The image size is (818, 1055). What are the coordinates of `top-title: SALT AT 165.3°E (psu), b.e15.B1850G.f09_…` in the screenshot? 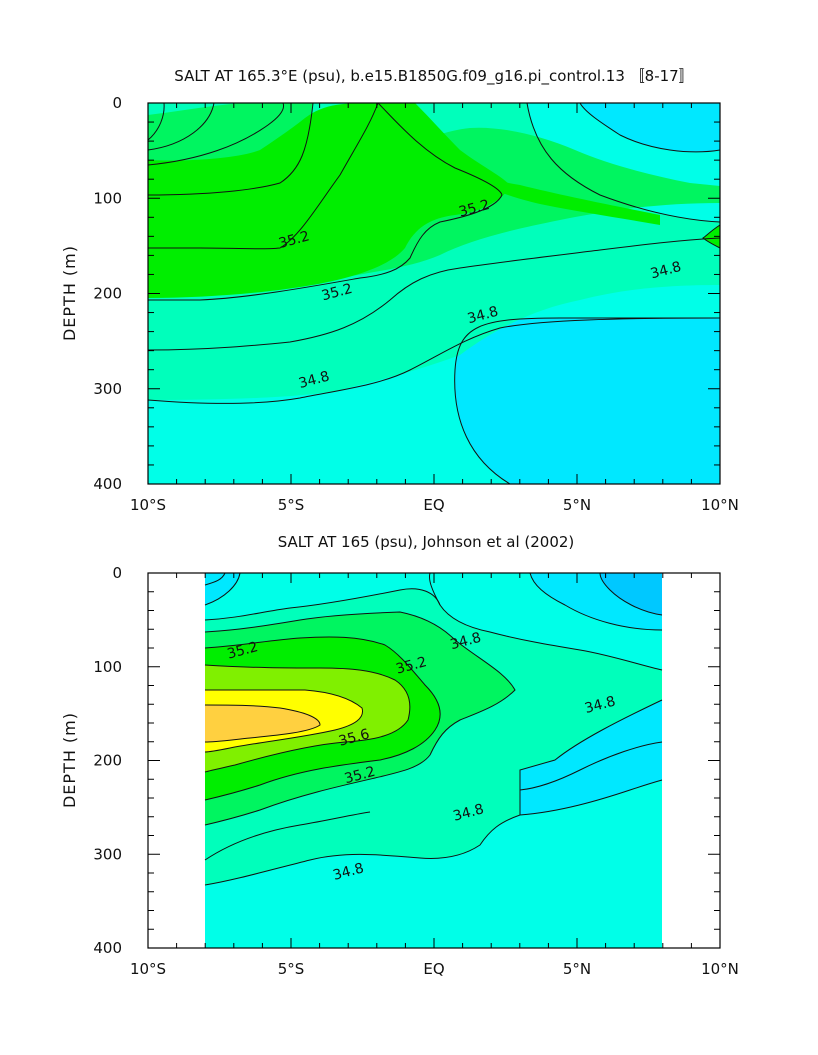 It's located at (433, 76).